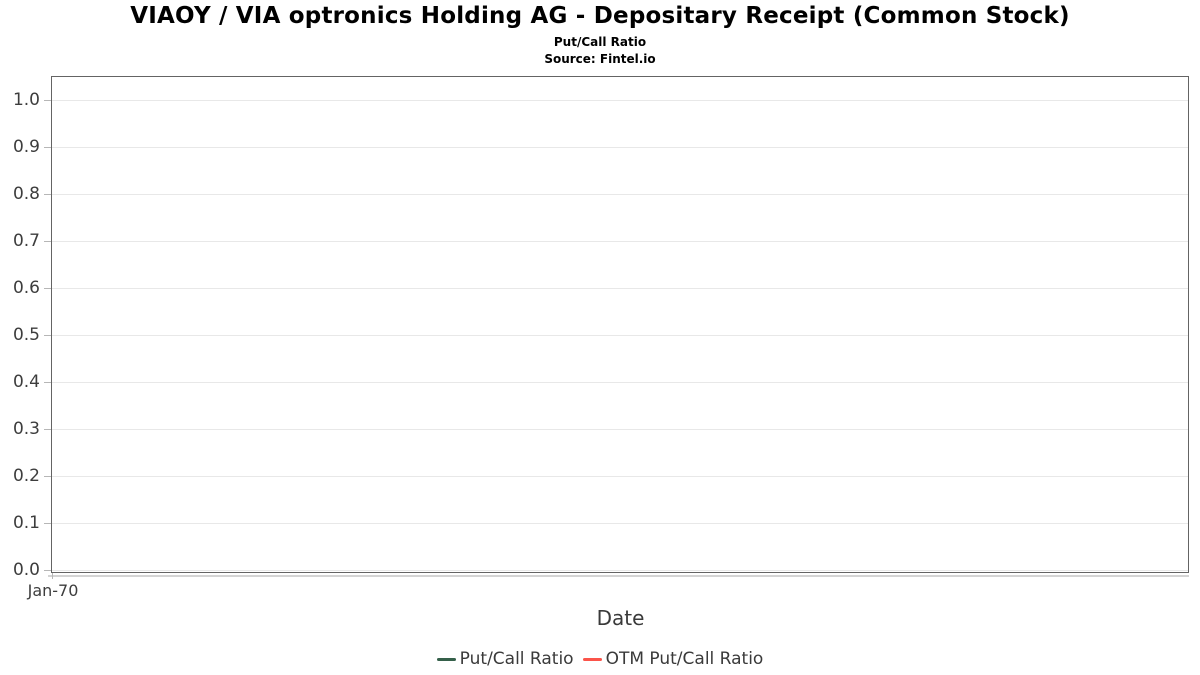 The height and width of the screenshot is (675, 1200). What do you see at coordinates (26, 100) in the screenshot?
I see `y-tick-label: 1.0` at bounding box center [26, 100].